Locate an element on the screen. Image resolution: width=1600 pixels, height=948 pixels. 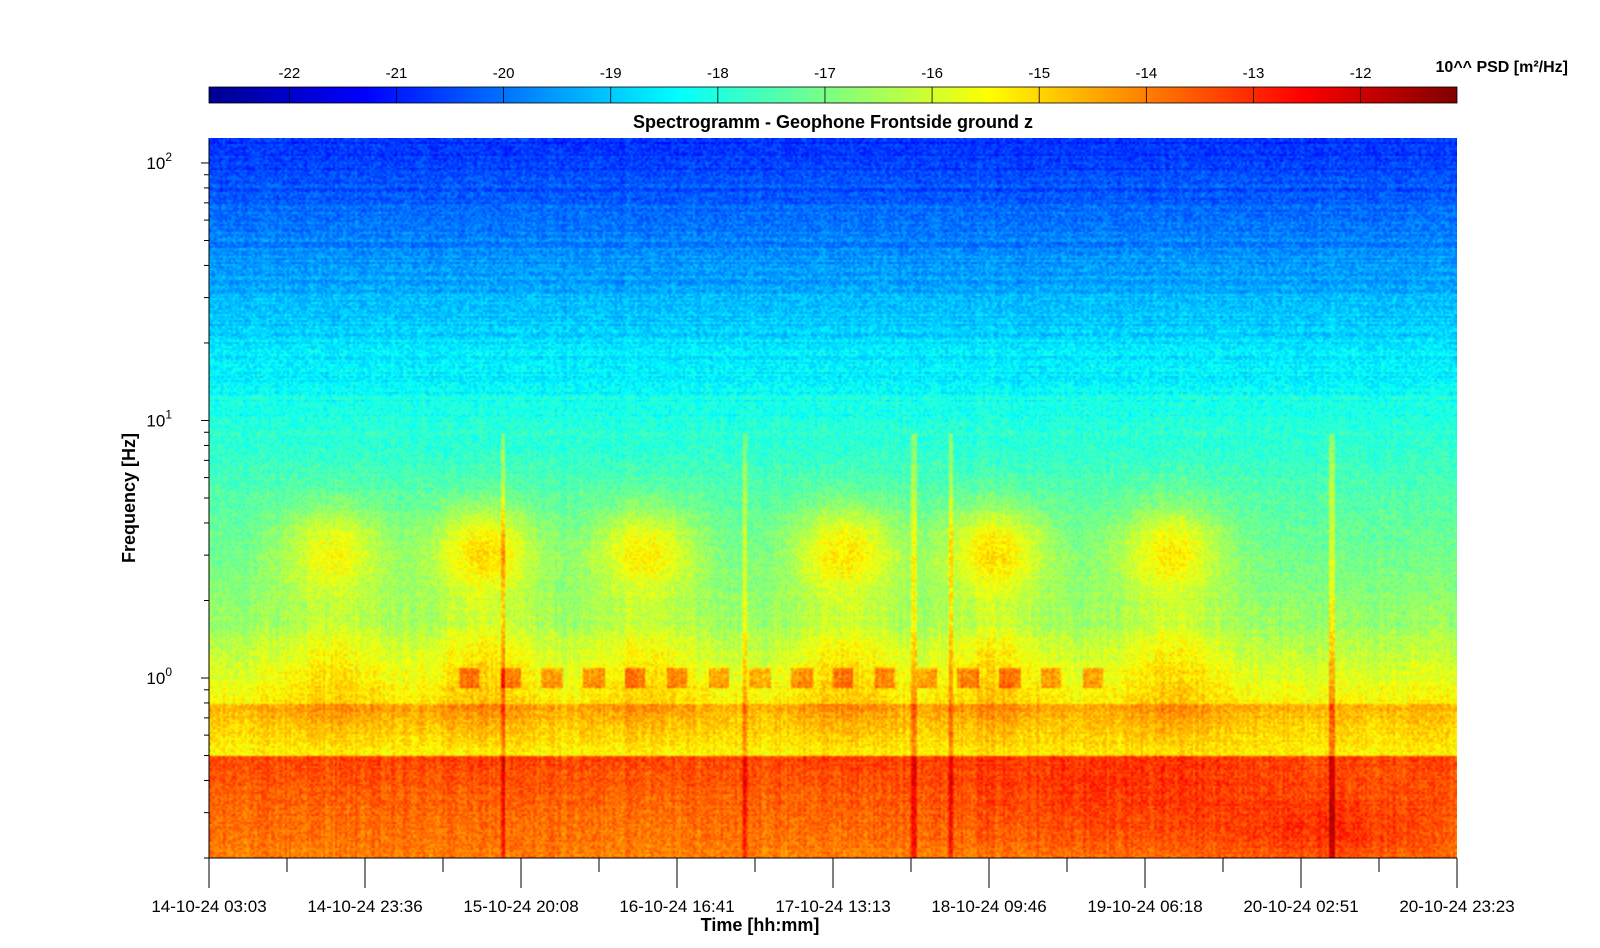
colorbar-tick-label: -21 is located at coordinates (397, 73).